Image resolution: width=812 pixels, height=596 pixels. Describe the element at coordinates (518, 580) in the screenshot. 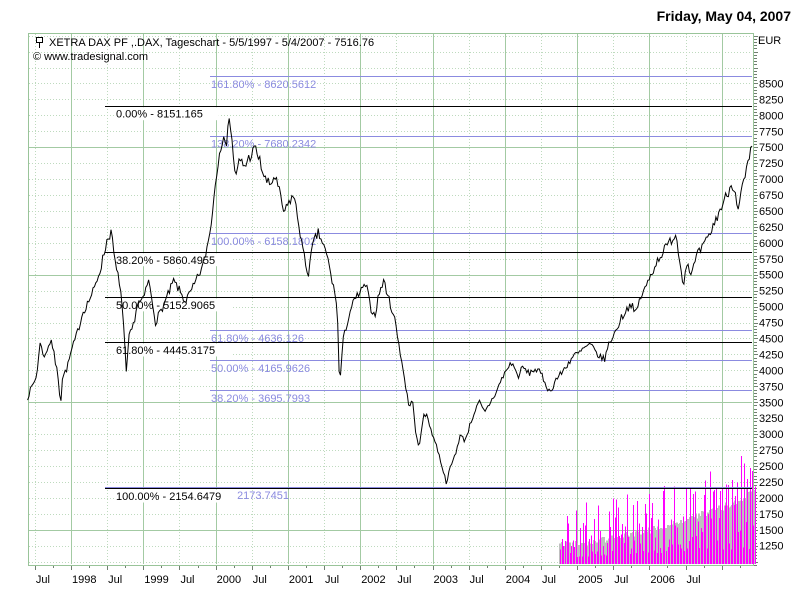

I see `x-axis-tick-label: 2004` at that location.